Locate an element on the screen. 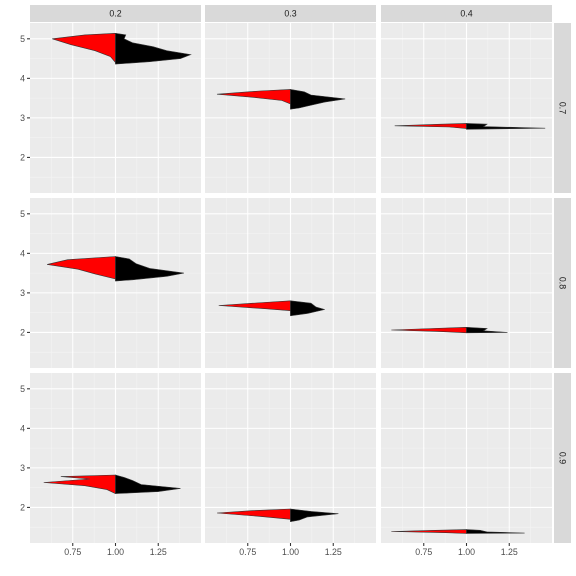 The image size is (576, 576). violin-right-half-r1-c0 is located at coordinates (149, 269).